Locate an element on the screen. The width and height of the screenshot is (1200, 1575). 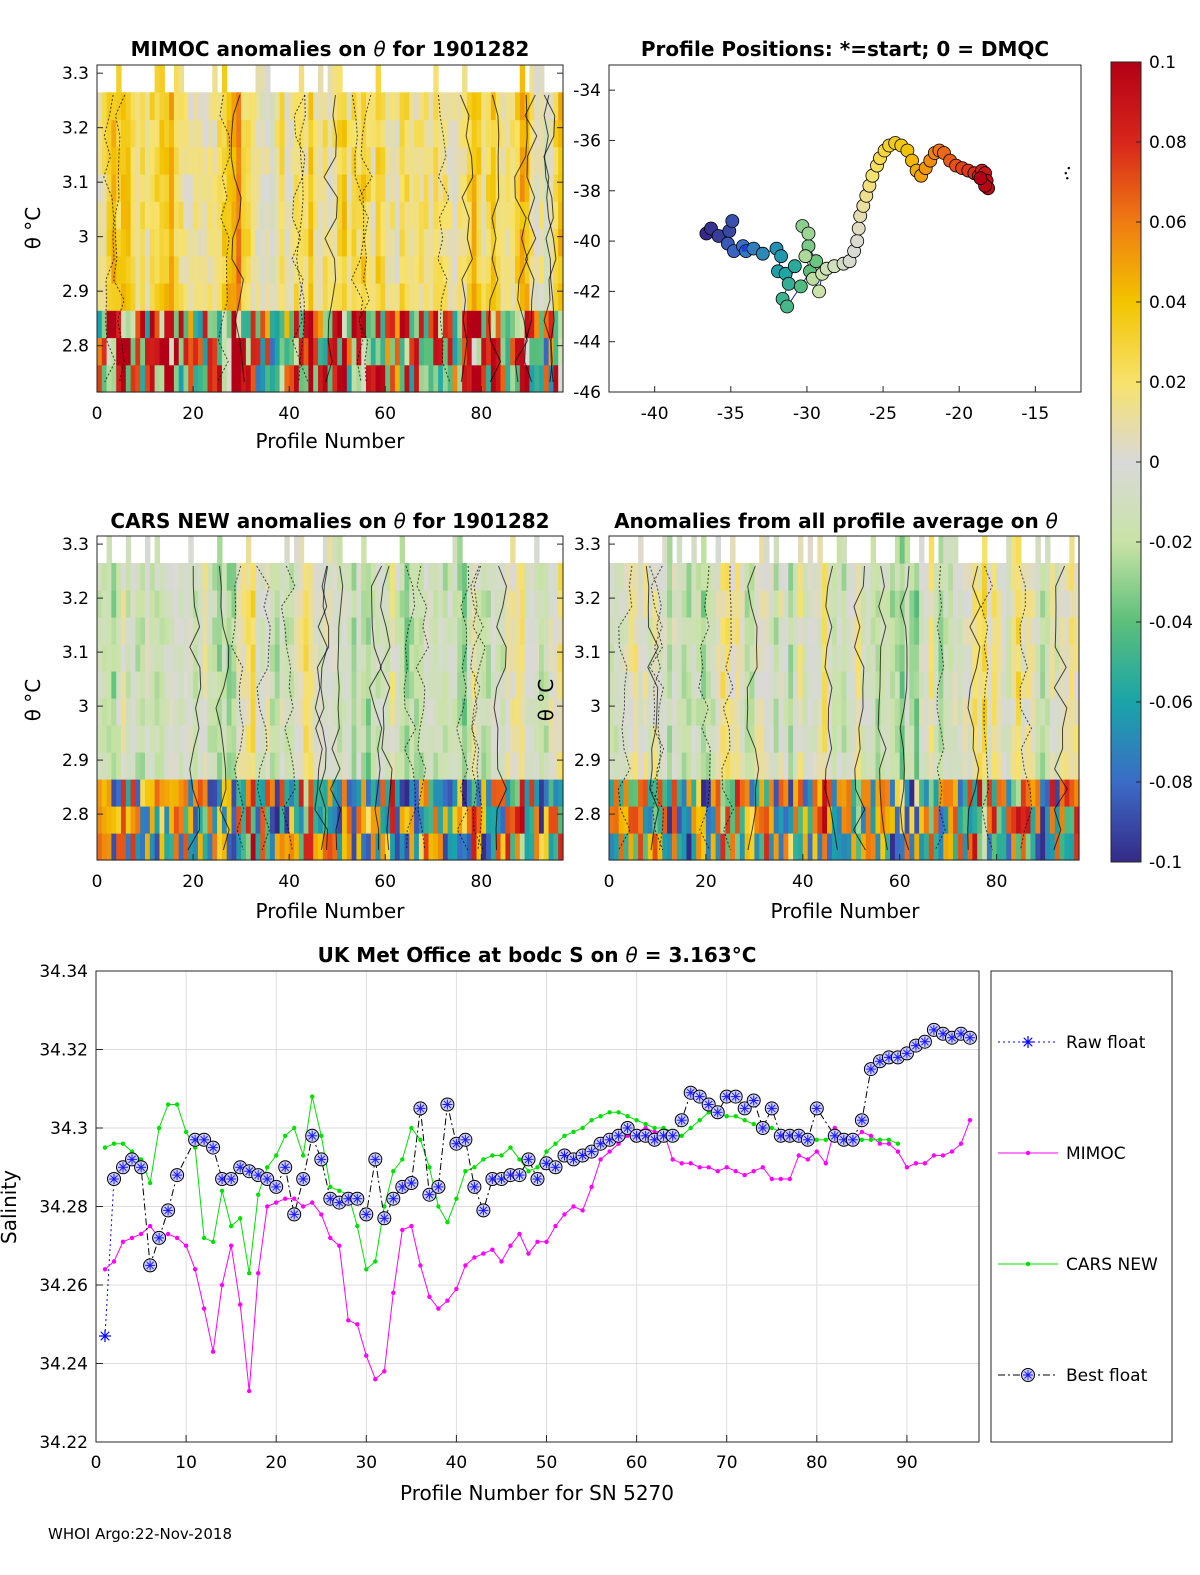
star-stroke is located at coordinates (789, 1135).